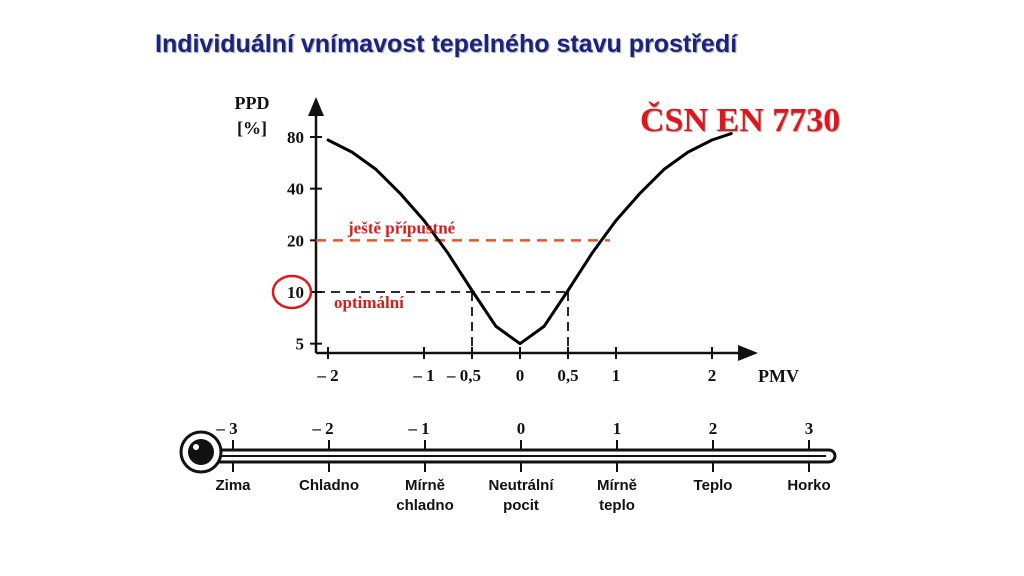 Image resolution: width=1024 pixels, height=576 pixels. I want to click on bulb-highlight, so click(196, 447).